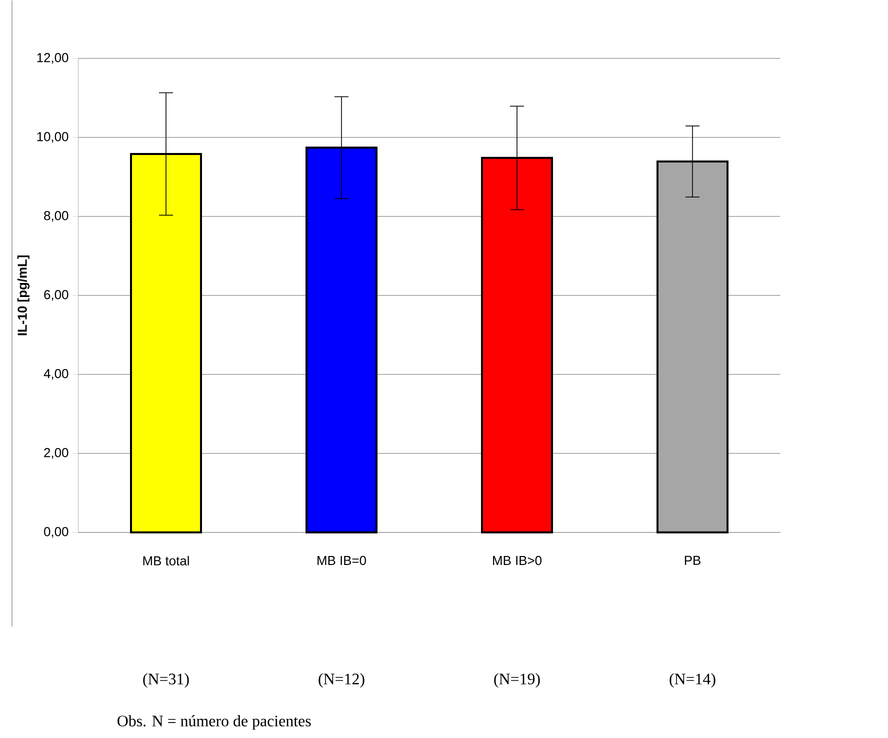  Describe the element at coordinates (23, 295) in the screenshot. I see `y-axis-title: IL-10 [pg/mL]` at that location.